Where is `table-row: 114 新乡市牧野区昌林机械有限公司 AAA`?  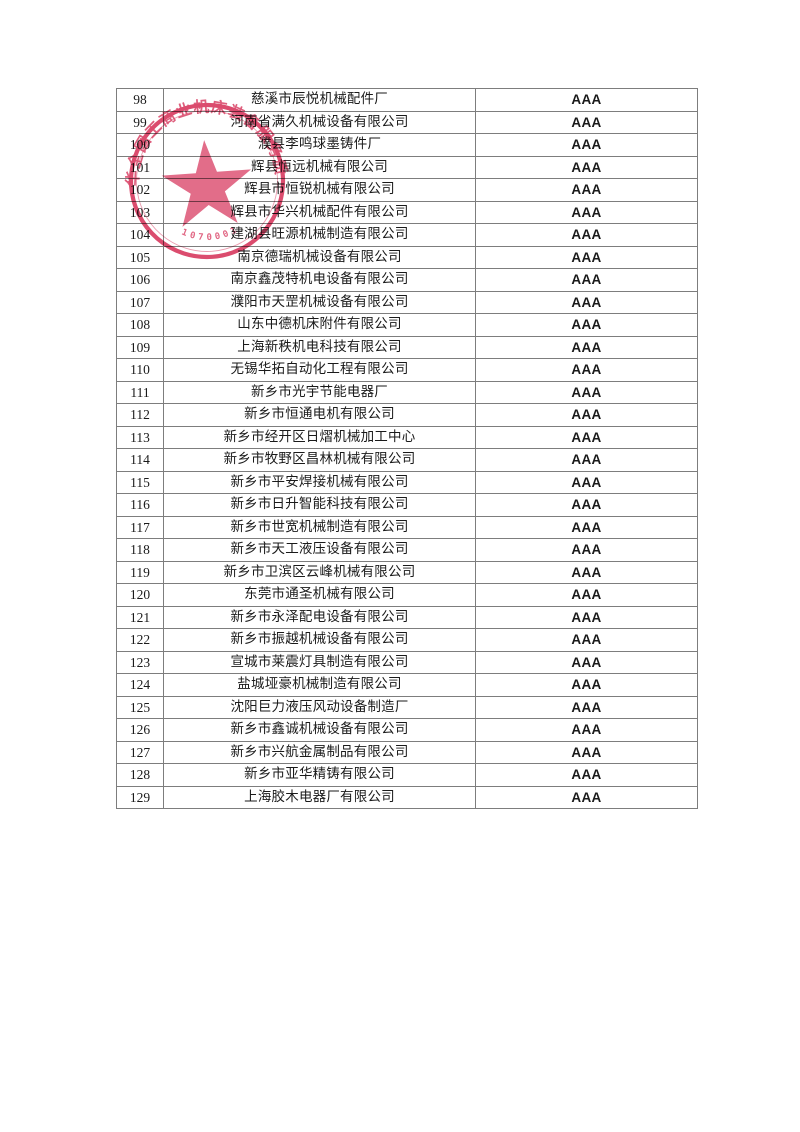
table-row: 114 新乡市牧野区昌林机械有限公司 AAA is located at coordinates (407, 460).